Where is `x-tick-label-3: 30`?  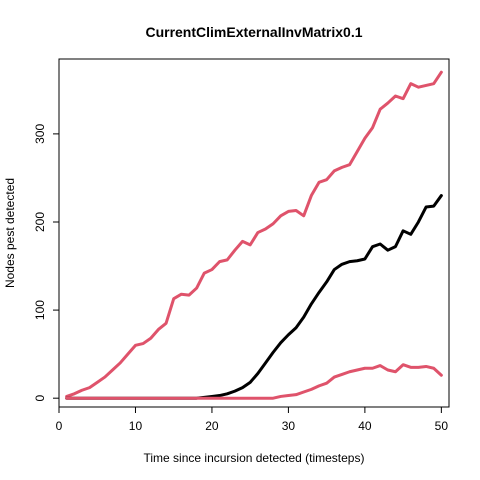
x-tick-label-3: 30 is located at coordinates (289, 426).